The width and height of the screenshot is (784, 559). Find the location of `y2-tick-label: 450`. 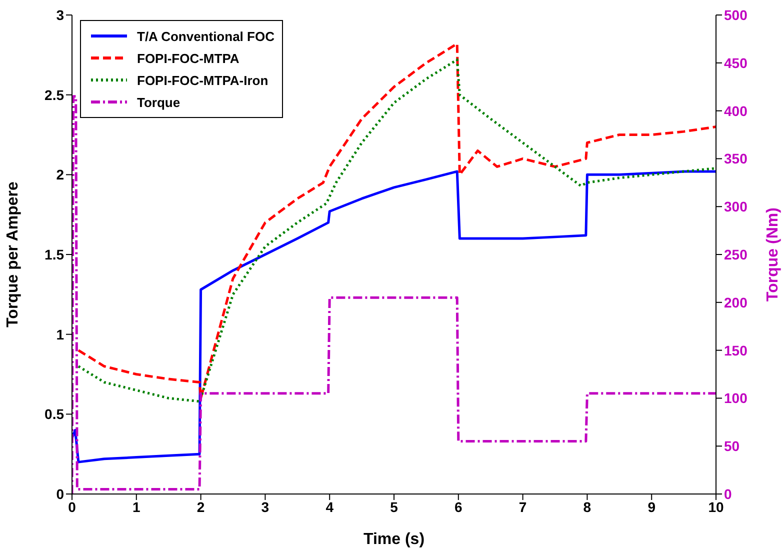

y2-tick-label: 450 is located at coordinates (736, 62).